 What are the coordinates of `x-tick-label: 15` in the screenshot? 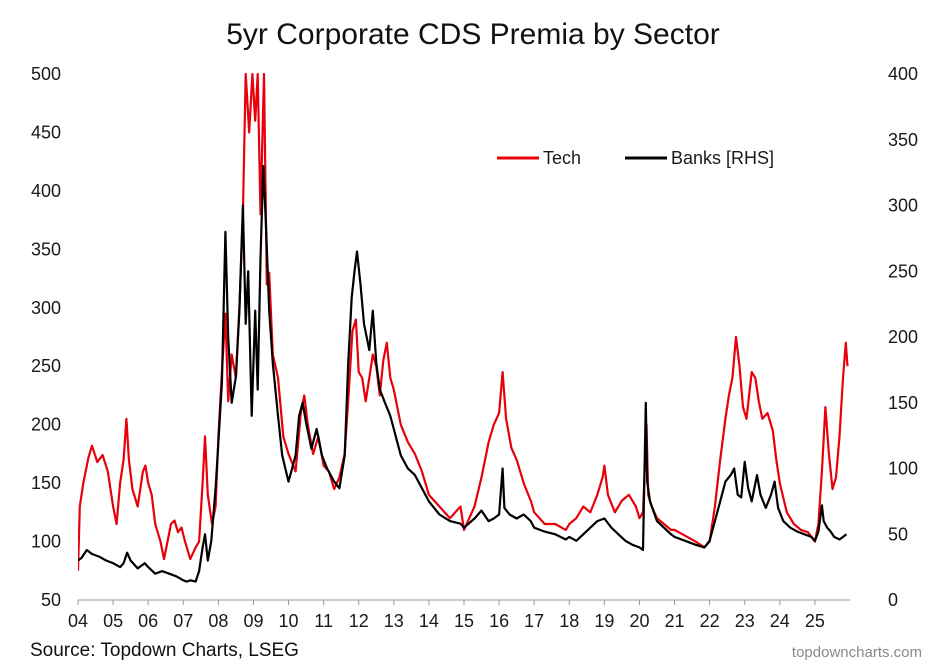 It's located at (464, 621).